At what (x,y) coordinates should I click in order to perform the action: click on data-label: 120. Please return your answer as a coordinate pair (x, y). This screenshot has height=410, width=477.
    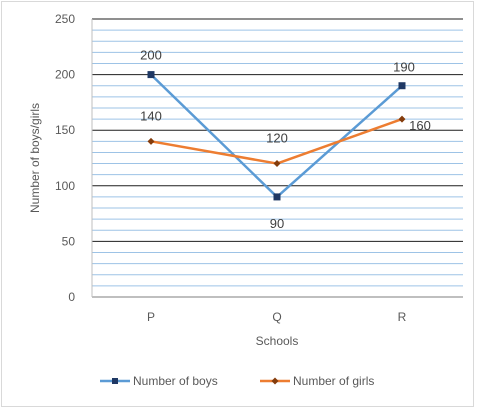
    Looking at the image, I should click on (277, 138).